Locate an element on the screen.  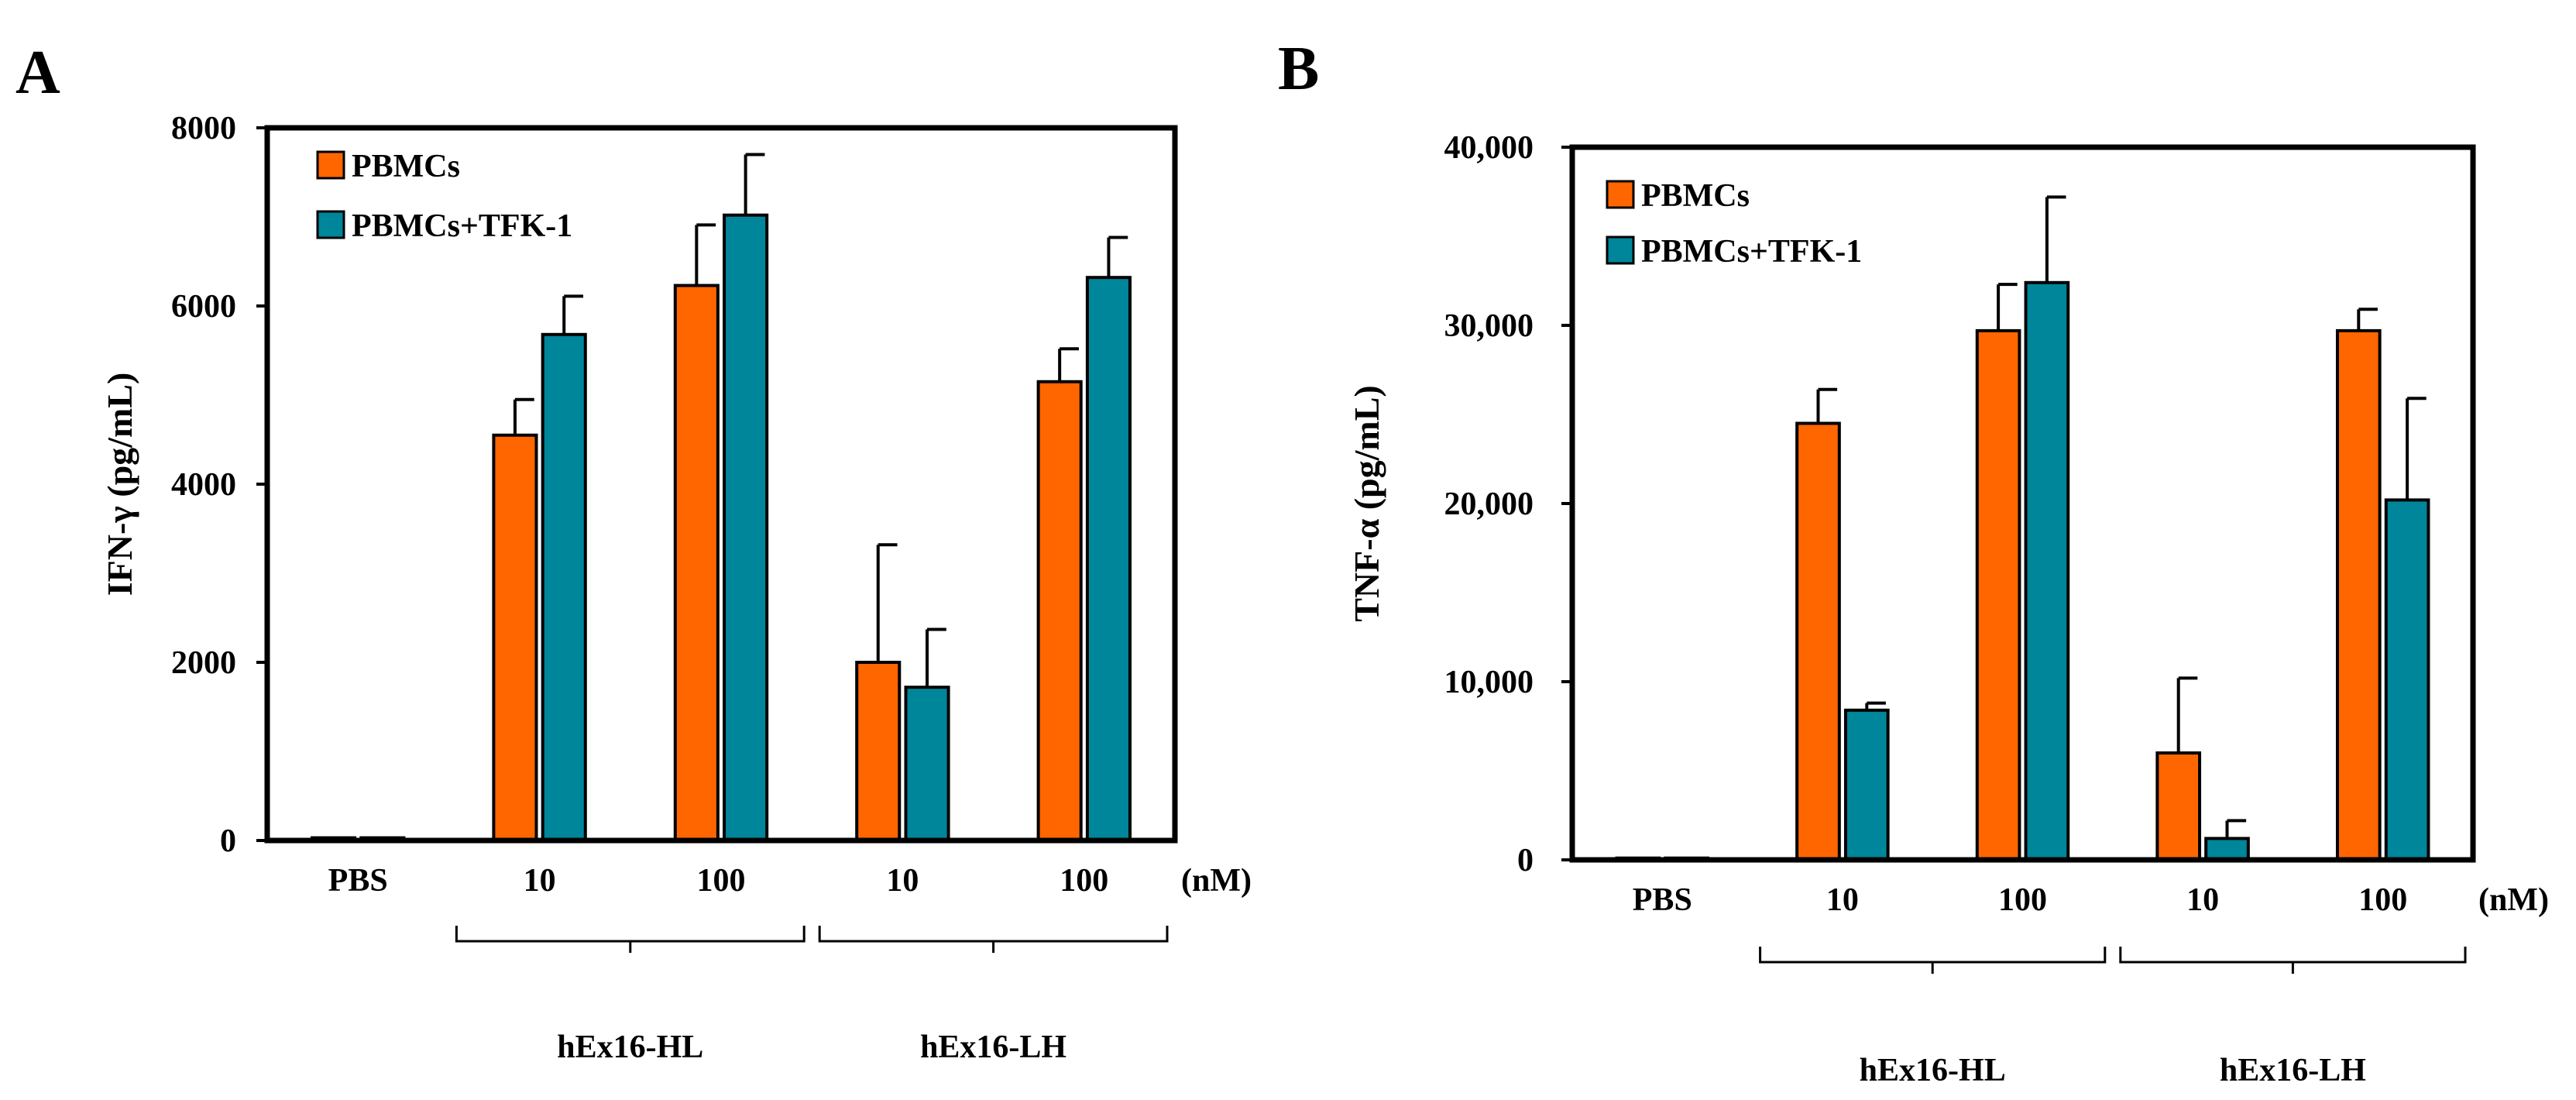
y-axis-label: TNF-α (pg/mL) is located at coordinates (1366, 503).